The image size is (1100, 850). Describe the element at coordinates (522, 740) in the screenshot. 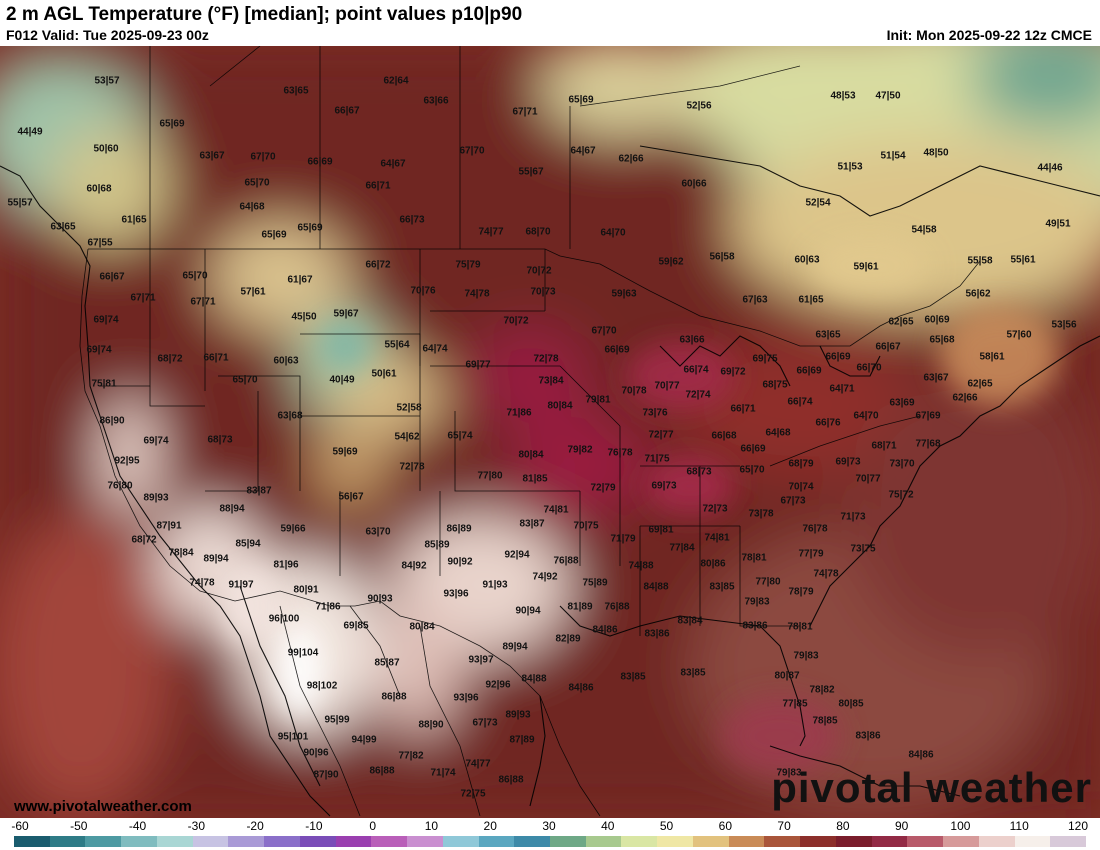

I see `point-value: 87|89` at that location.